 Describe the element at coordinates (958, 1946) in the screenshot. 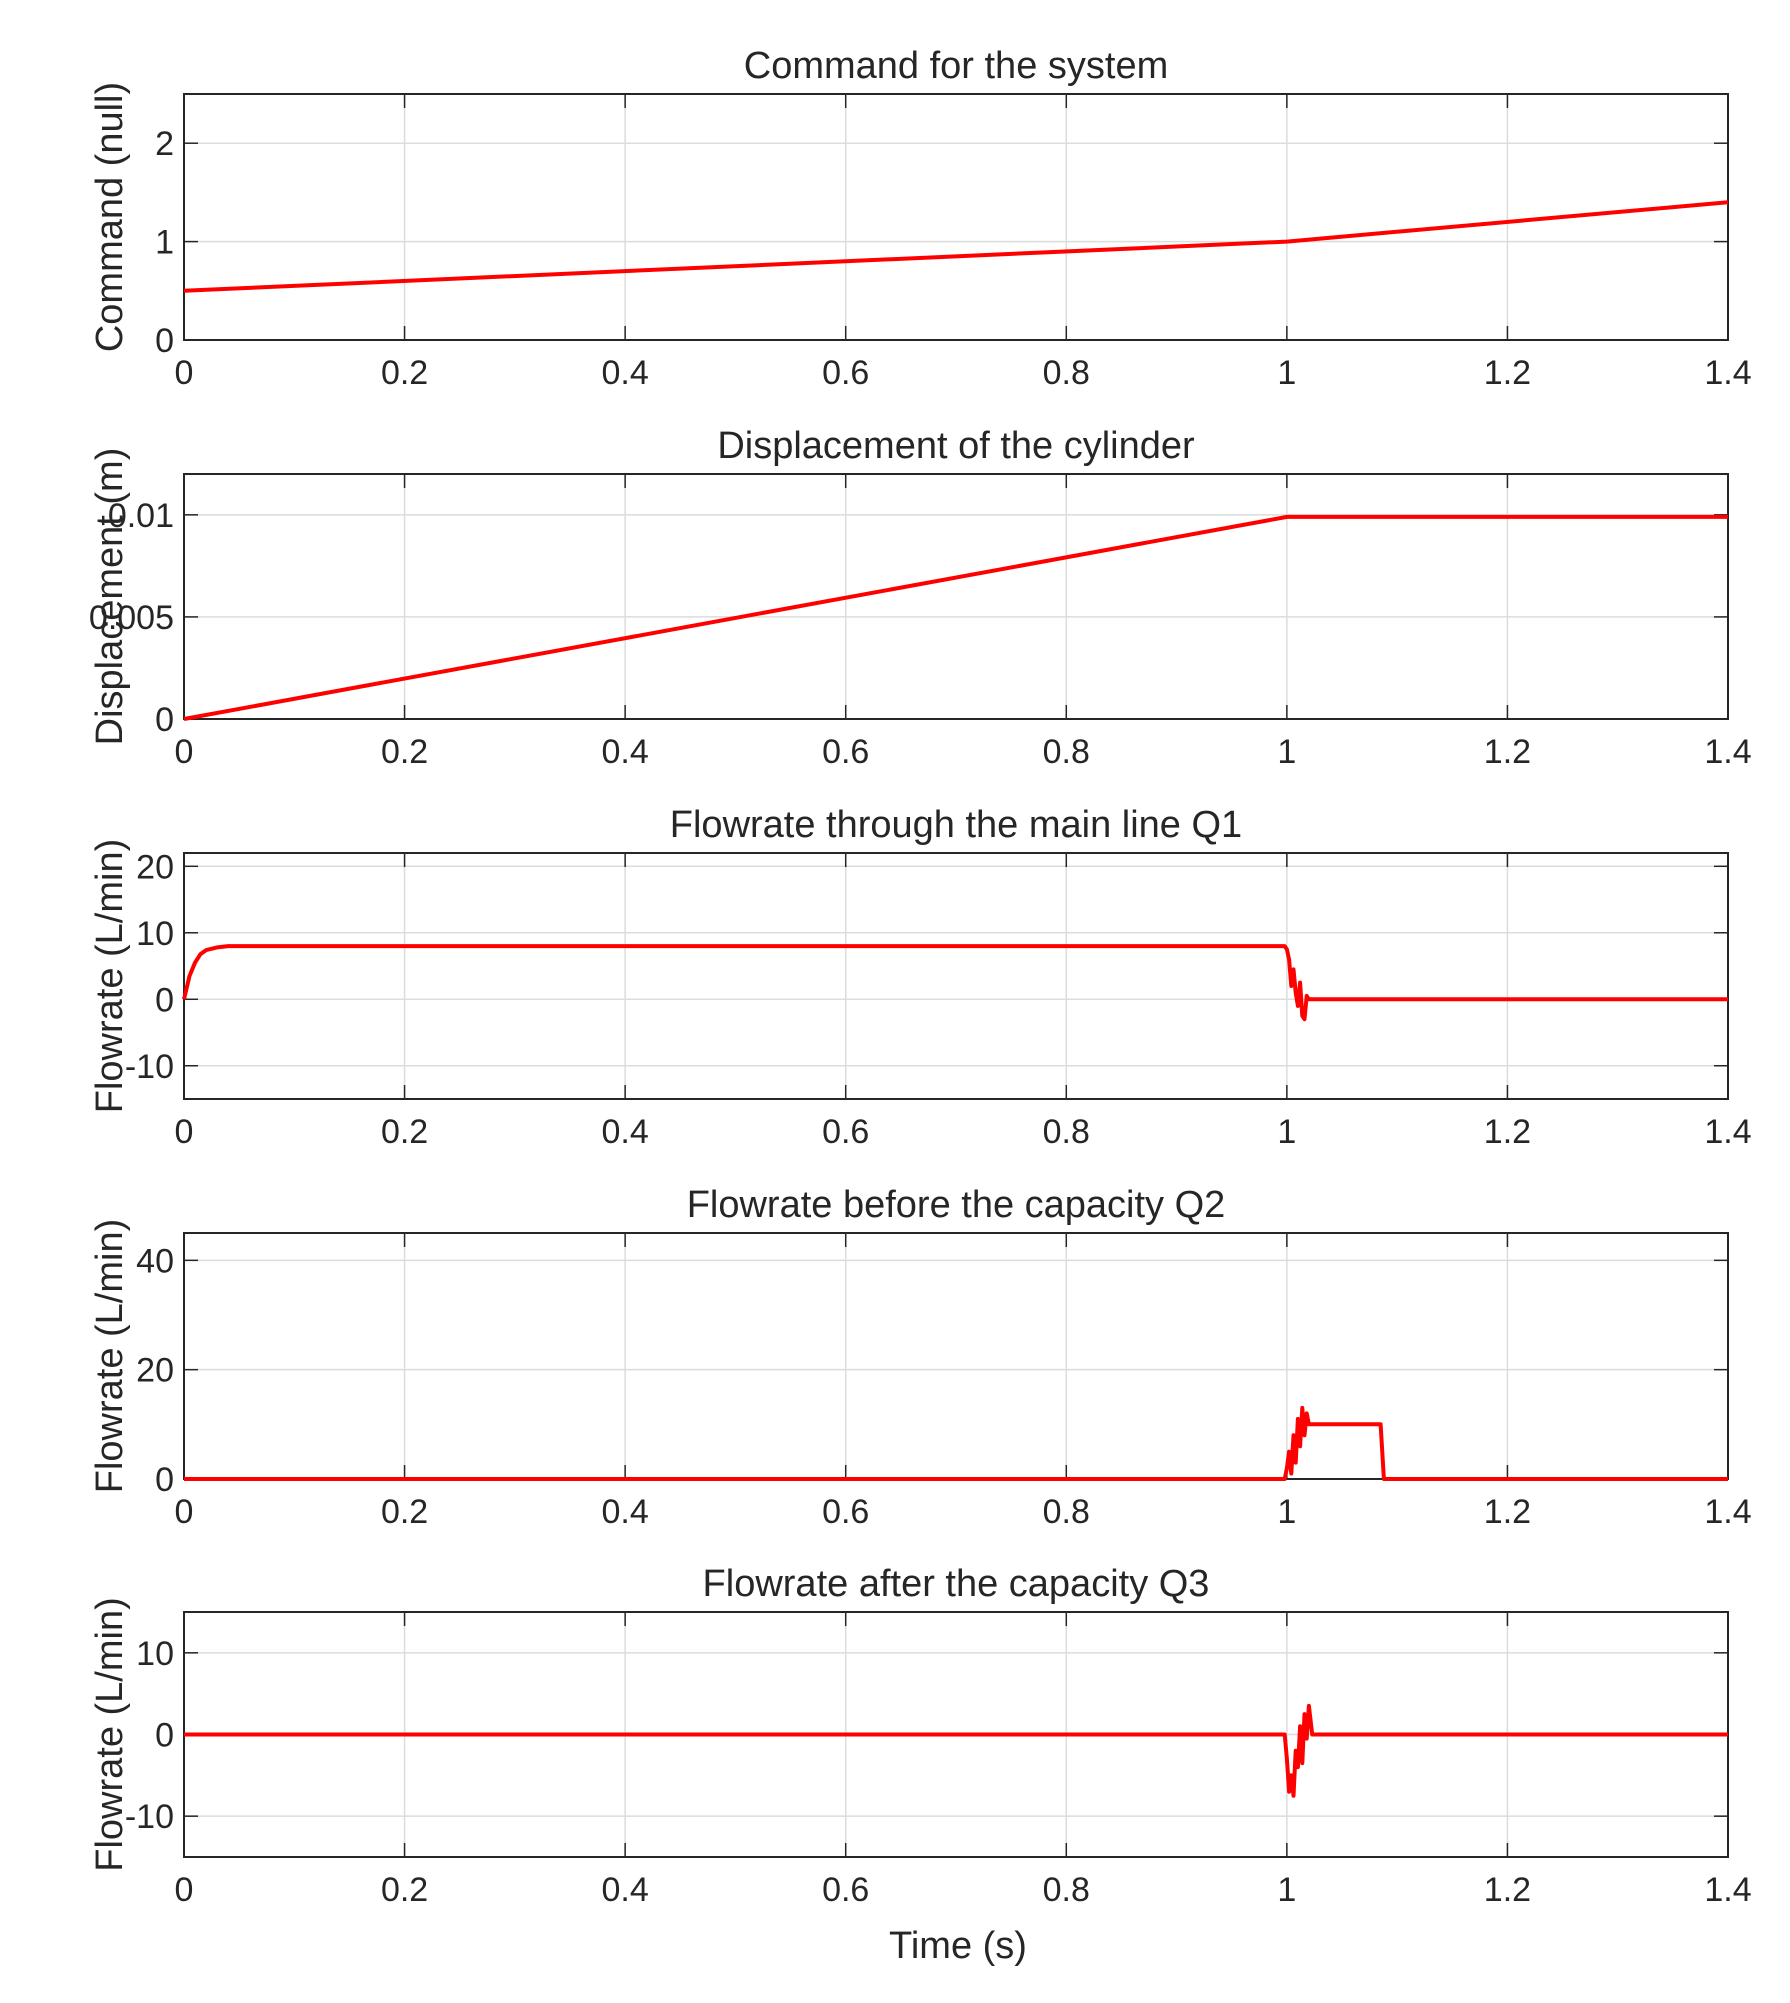

I see `x-axis-label: Time (s)` at that location.